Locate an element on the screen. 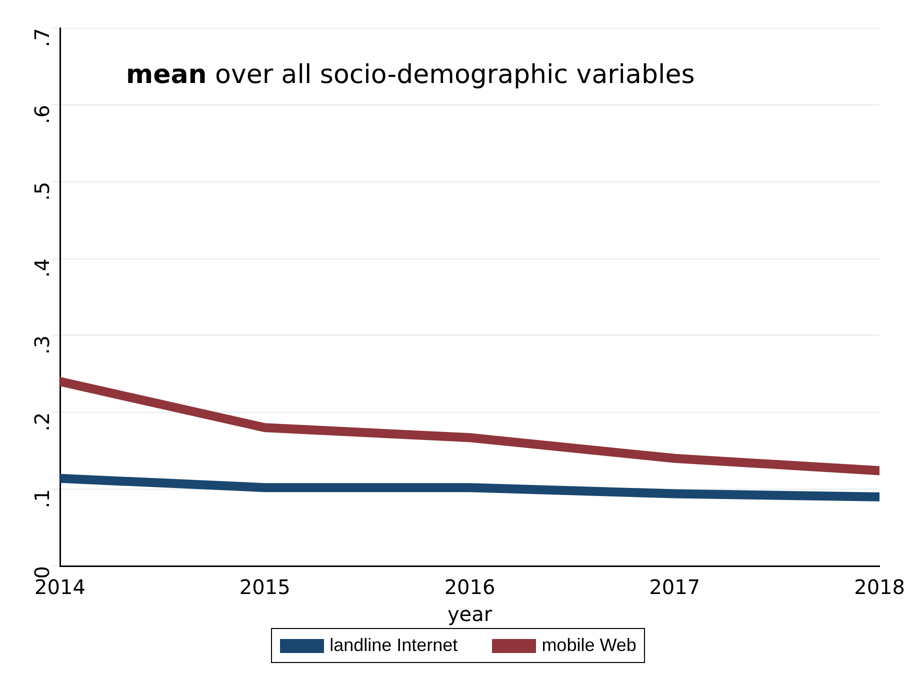  legend-label: mobile Web is located at coordinates (589, 645).